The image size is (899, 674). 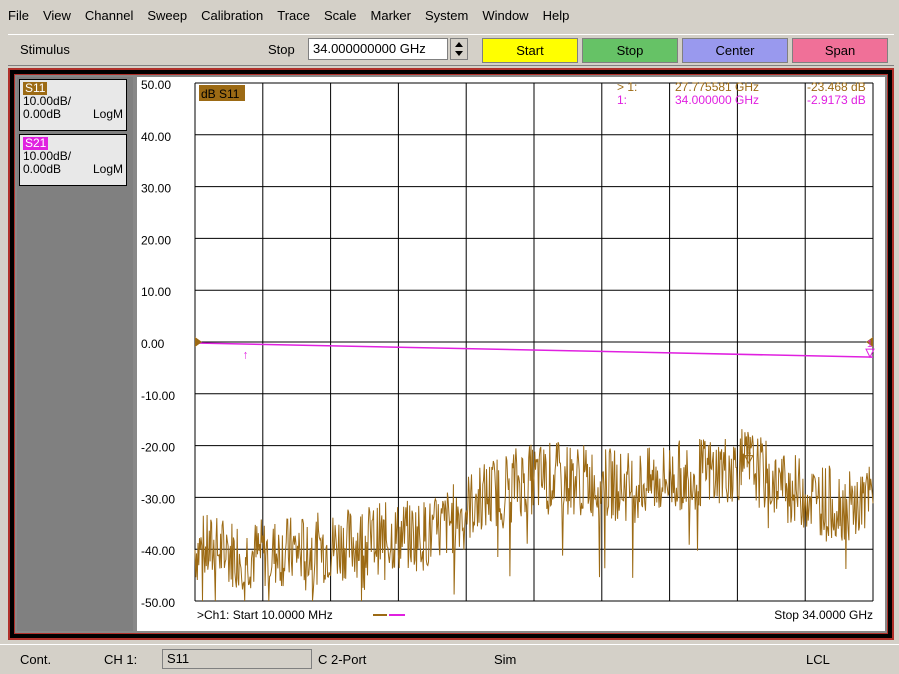 What do you see at coordinates (237, 659) in the screenshot?
I see `status-param: S11` at bounding box center [237, 659].